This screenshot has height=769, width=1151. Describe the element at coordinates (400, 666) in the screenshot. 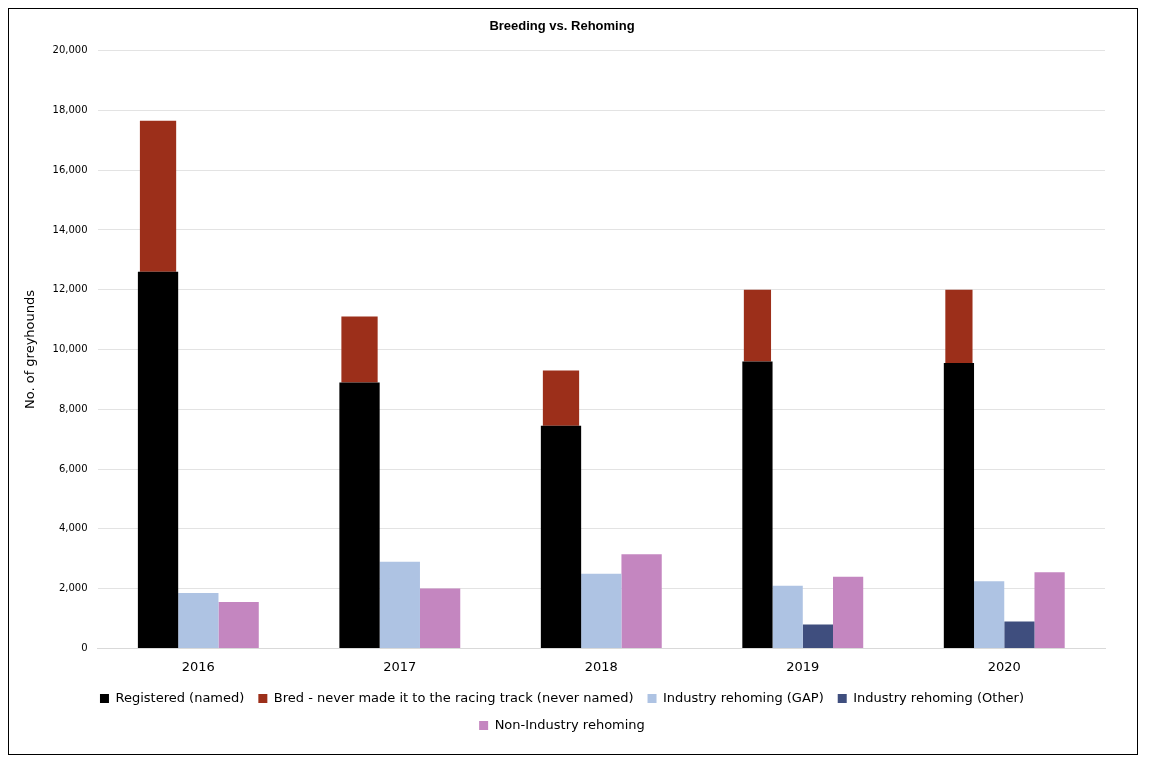

I see `x-tick-label: 2017` at that location.